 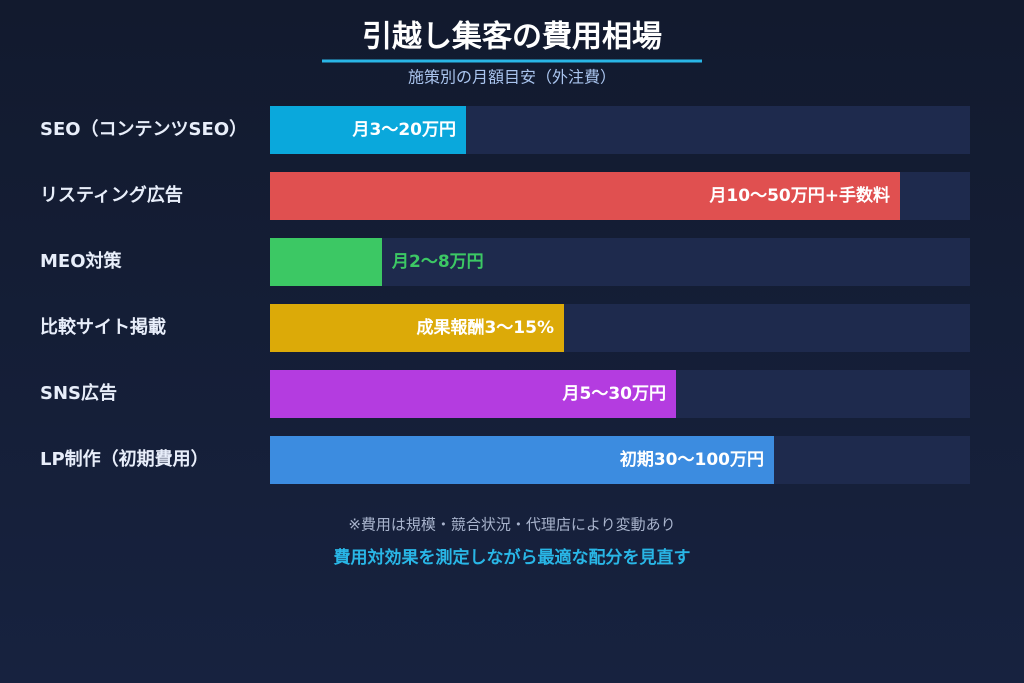 What do you see at coordinates (512, 557) in the screenshot?
I see `conclusion: 費用対効果を測定しながら最適な配分を見直す` at bounding box center [512, 557].